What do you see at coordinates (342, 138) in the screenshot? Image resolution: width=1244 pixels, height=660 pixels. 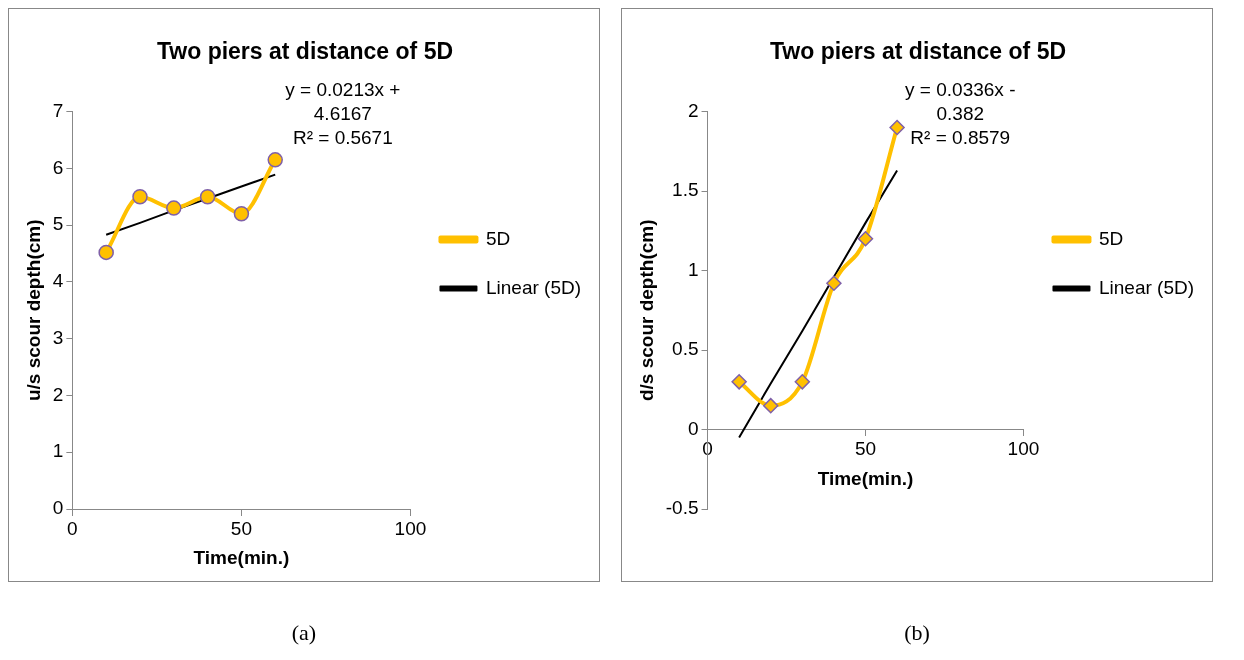 I see `annotation: R² = 0.5671` at bounding box center [342, 138].